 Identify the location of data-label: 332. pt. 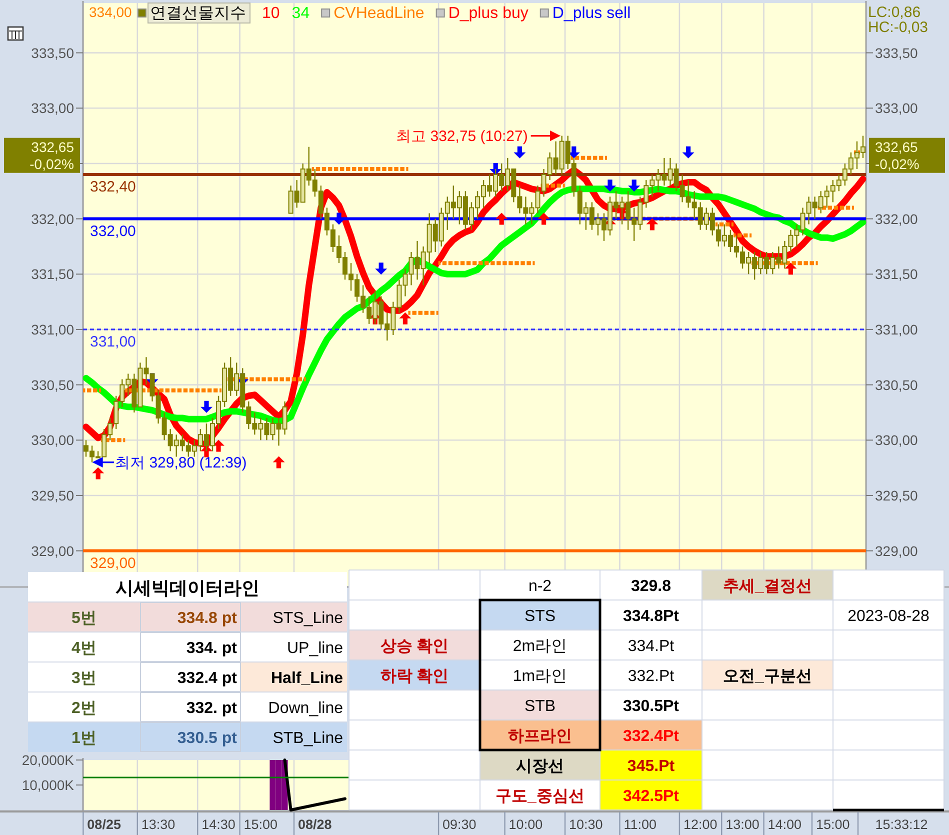
(212, 708).